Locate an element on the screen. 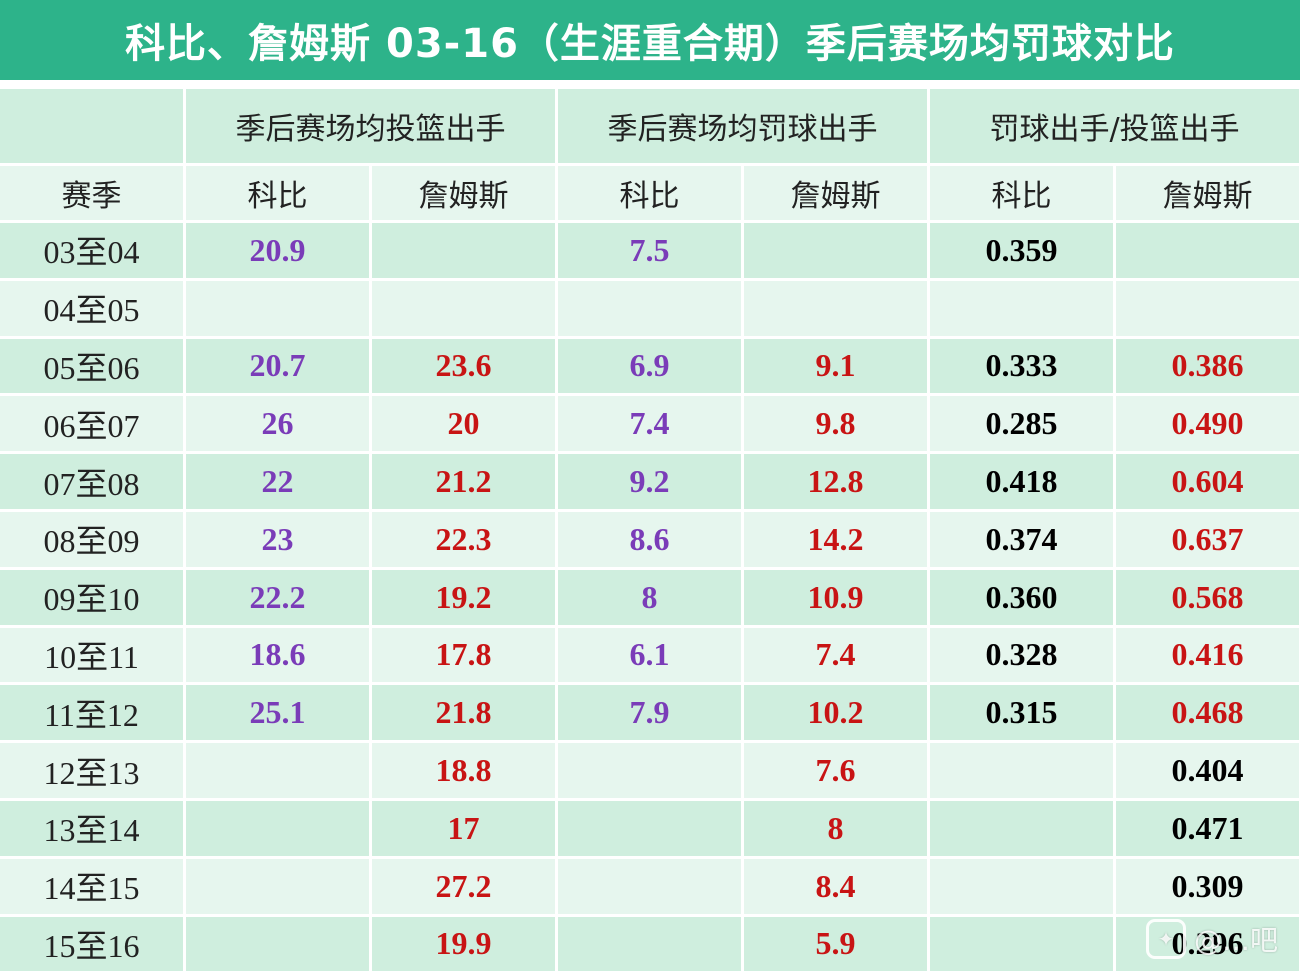 Image resolution: width=1300 pixels, height=975 pixels. header-group-ratio: 罚球出手/投篮出手 is located at coordinates (1115, 126).